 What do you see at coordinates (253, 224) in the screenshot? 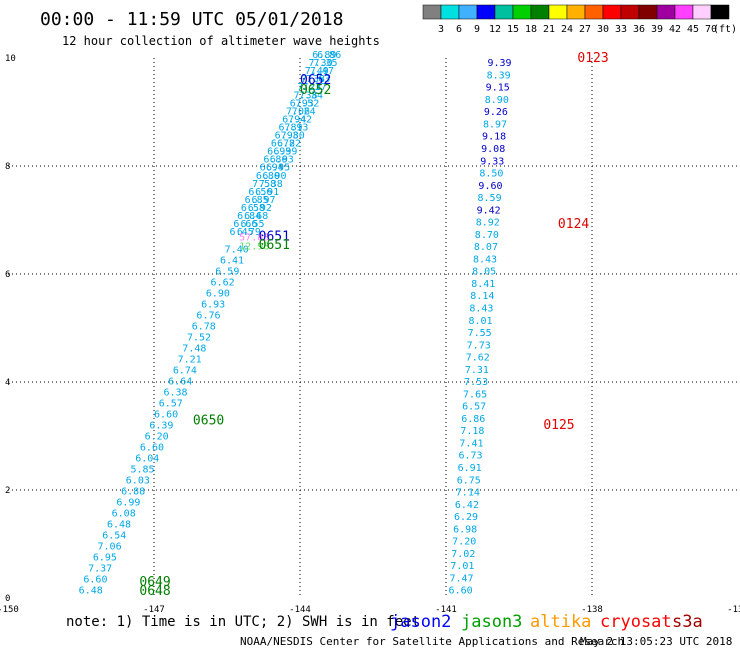
I see `swh-value-label: 6.55` at bounding box center [253, 224].